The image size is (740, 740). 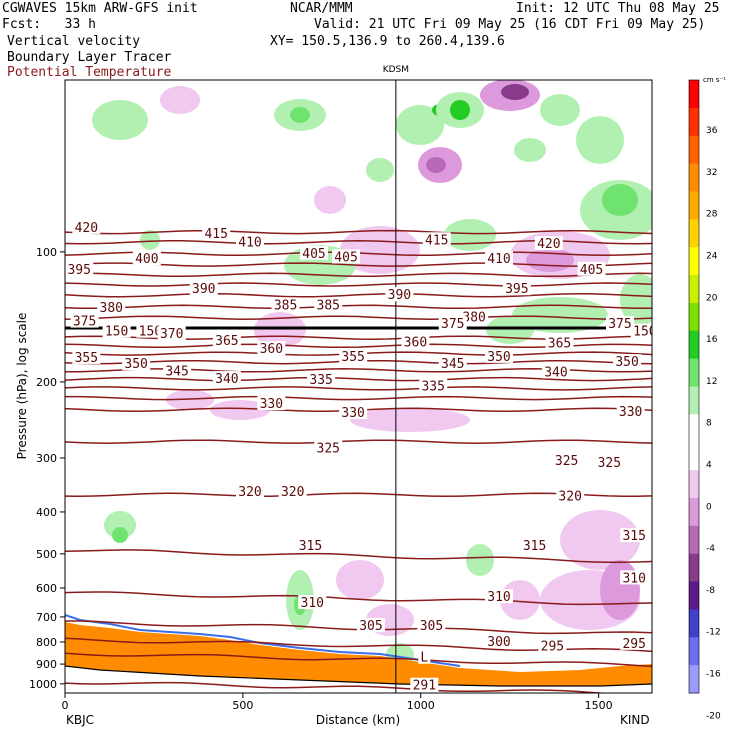 What do you see at coordinates (312, 603) in the screenshot?
I see `contour-label: 310` at bounding box center [312, 603].